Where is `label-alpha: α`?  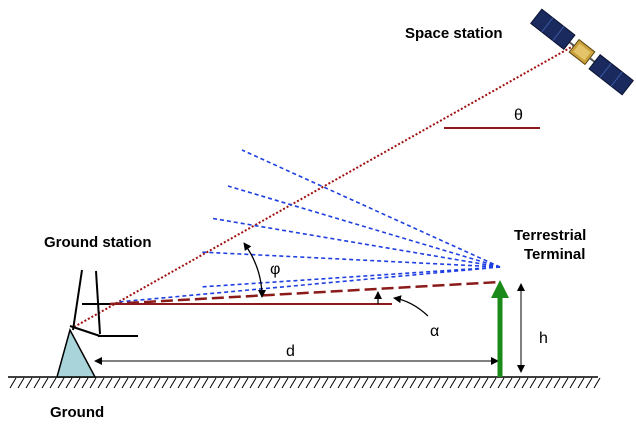 label-alpha: α is located at coordinates (434, 331).